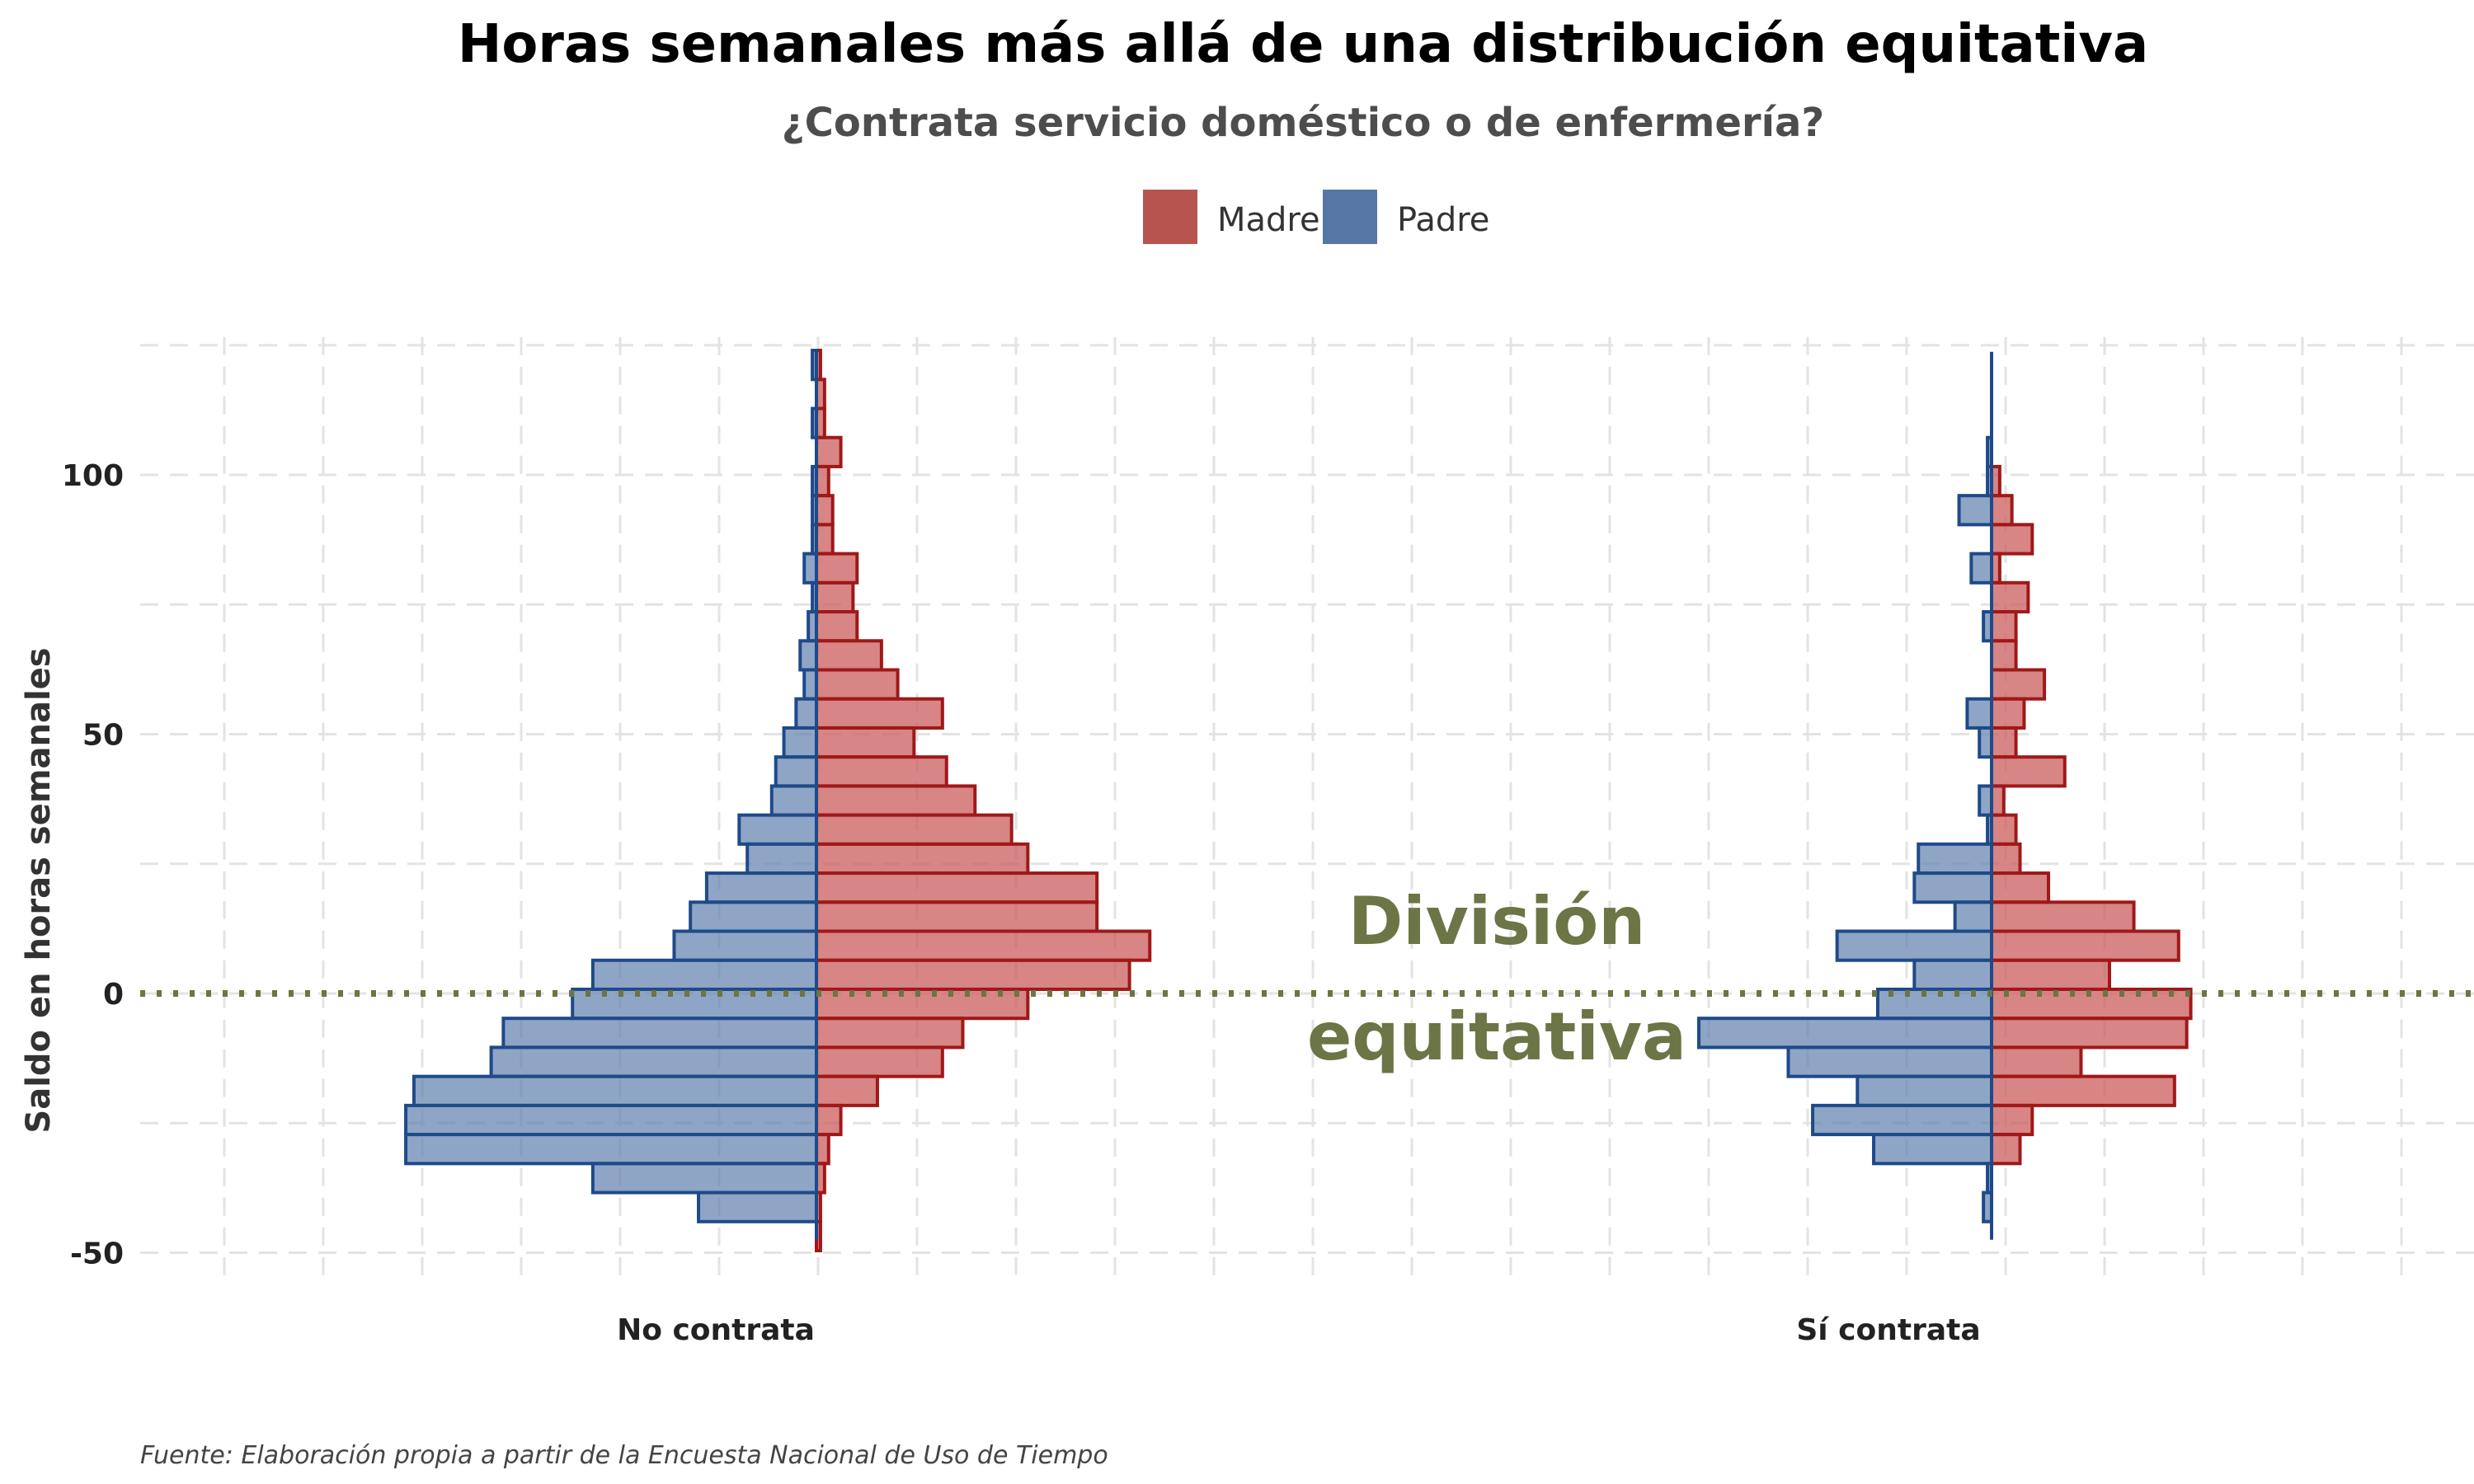 Image resolution: width=2474 pixels, height=1484 pixels. What do you see at coordinates (103, 736) in the screenshot?
I see `y-tick-label: 50` at bounding box center [103, 736].